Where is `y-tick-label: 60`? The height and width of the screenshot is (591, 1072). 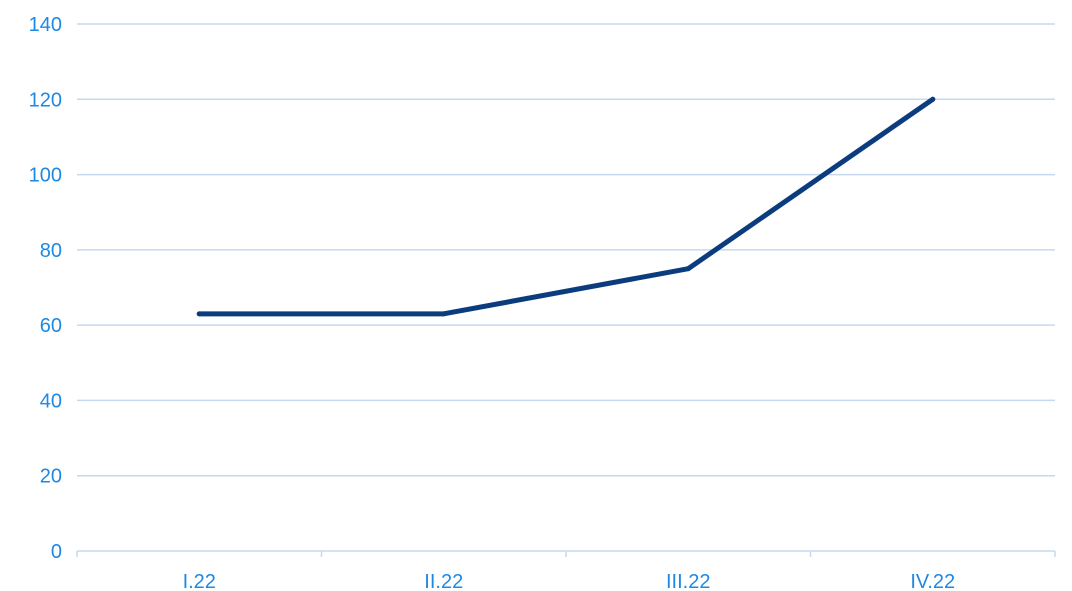
y-tick-label: 60 is located at coordinates (51, 326).